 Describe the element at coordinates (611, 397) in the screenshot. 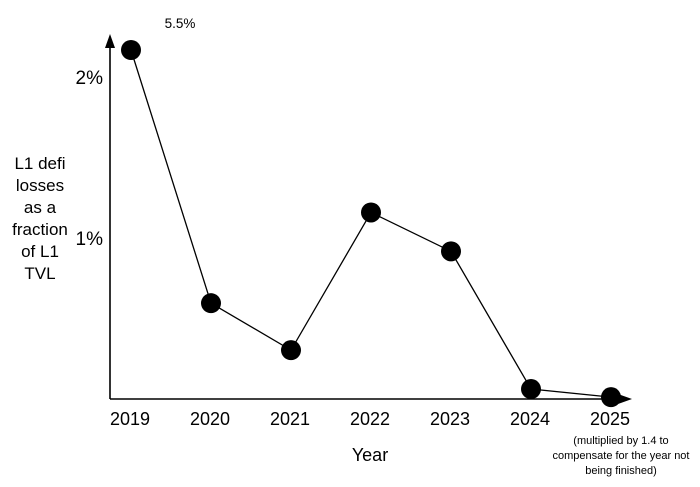

I see `data-point-2025` at that location.